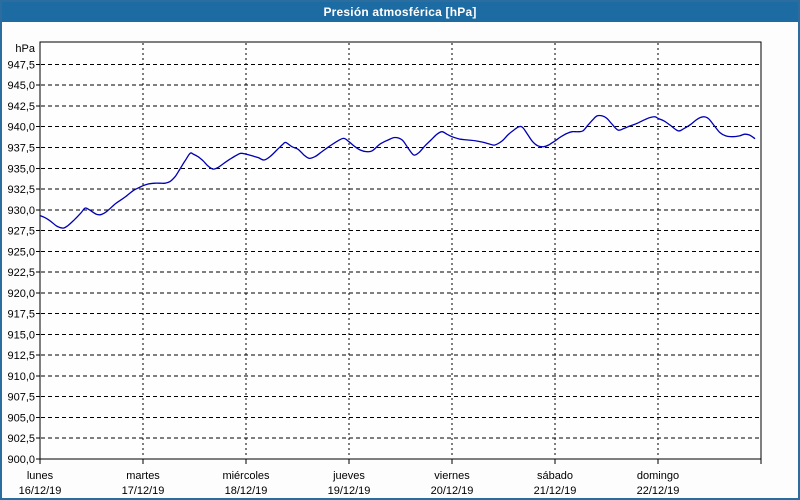 The width and height of the screenshot is (800, 500). What do you see at coordinates (21, 315) in the screenshot?
I see `y-tick-label: 917,5` at bounding box center [21, 315].